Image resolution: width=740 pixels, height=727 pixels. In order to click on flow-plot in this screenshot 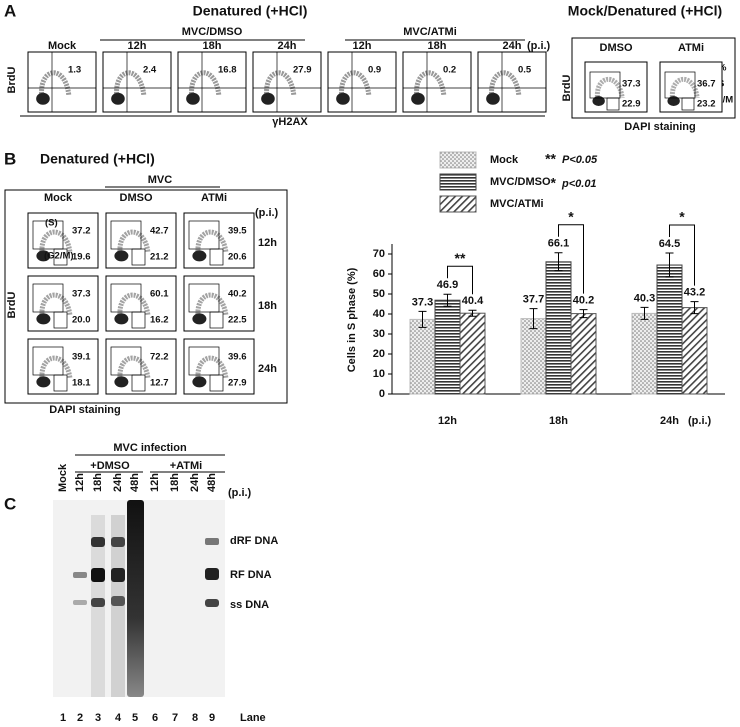, I will do `click(512, 82)`.